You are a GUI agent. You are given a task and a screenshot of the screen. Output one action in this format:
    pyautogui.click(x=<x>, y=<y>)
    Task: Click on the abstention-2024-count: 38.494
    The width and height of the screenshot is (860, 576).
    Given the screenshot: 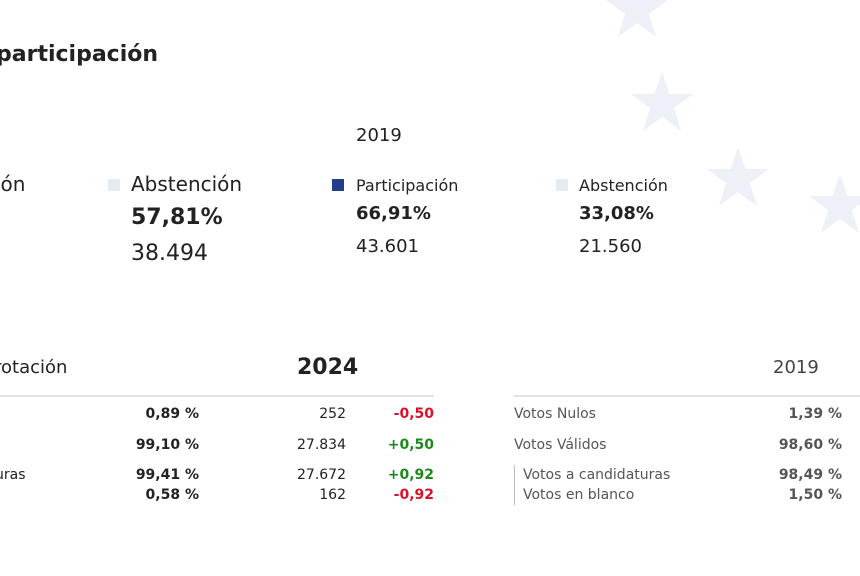 What is the action you would take?
    pyautogui.click(x=169, y=253)
    